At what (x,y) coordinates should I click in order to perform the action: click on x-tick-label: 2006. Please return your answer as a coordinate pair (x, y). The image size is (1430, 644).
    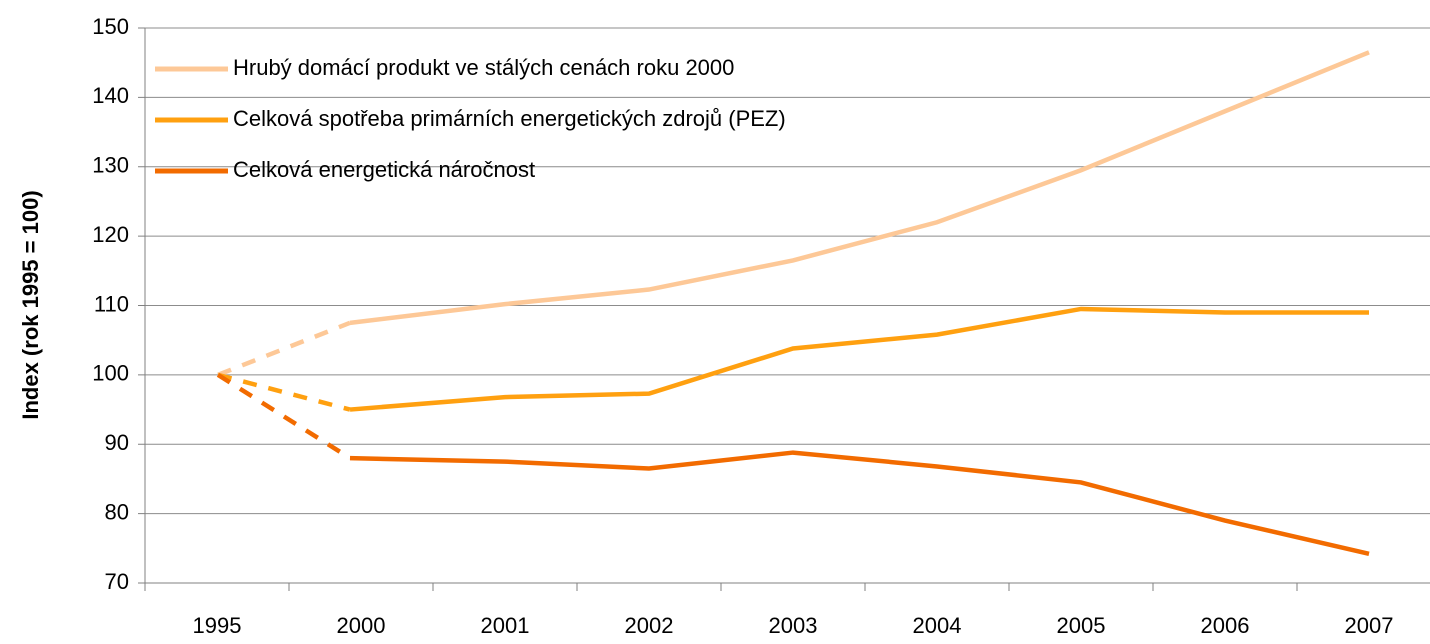
    Looking at the image, I should click on (1225, 625).